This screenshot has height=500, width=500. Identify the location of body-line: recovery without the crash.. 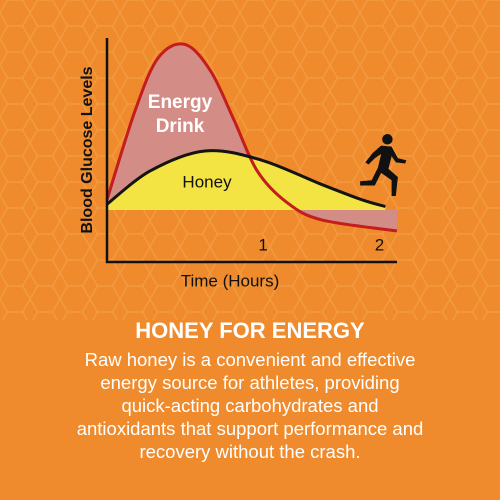
(250, 451).